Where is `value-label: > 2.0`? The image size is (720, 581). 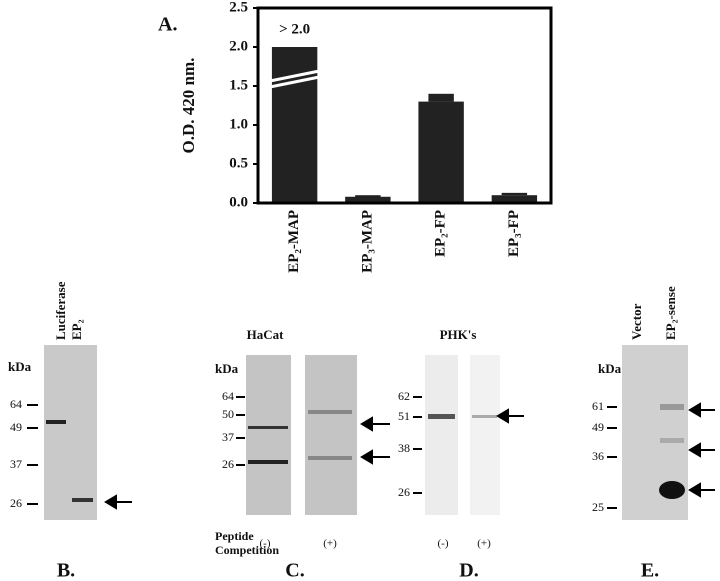 value-label: > 2.0 is located at coordinates (294, 29).